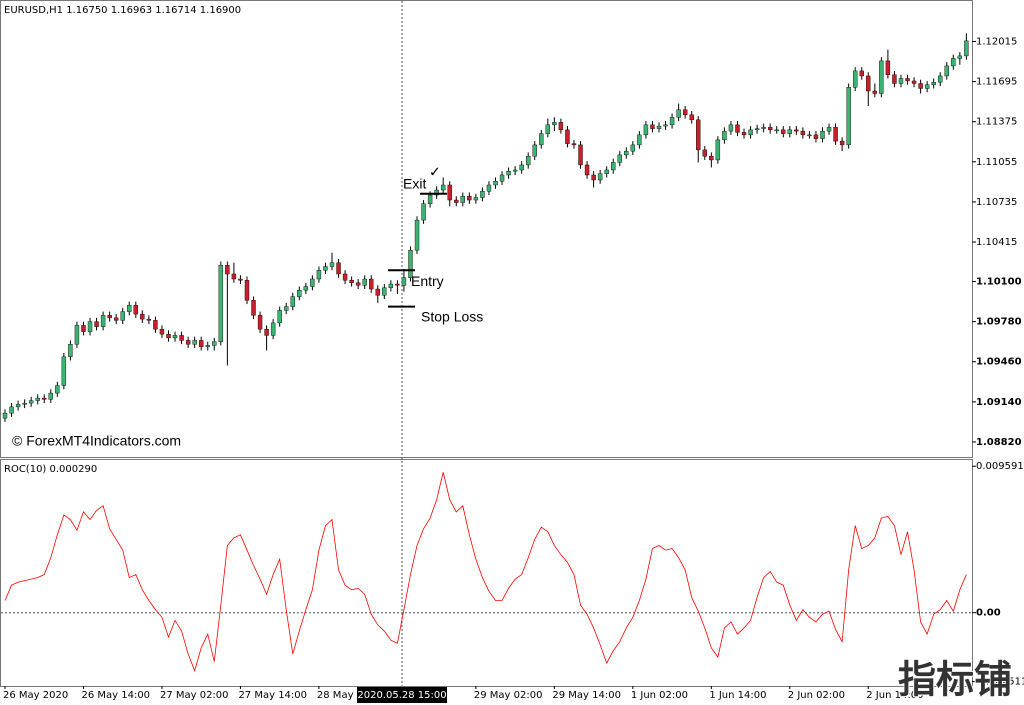  Describe the element at coordinates (996, 162) in the screenshot. I see `y-tick-label: 1.11055` at that location.